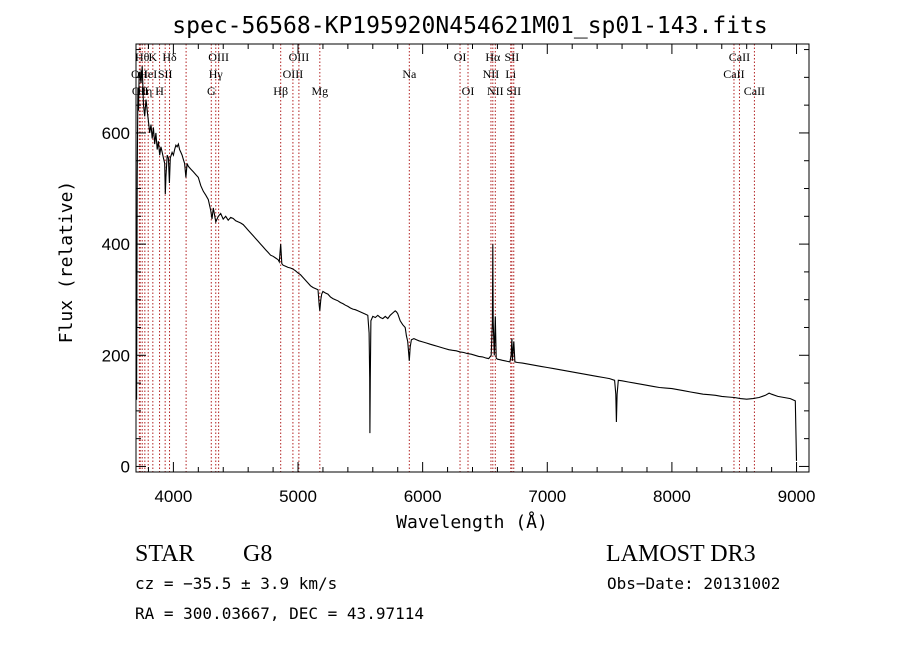  I want to click on subclass: G8, so click(257, 554).